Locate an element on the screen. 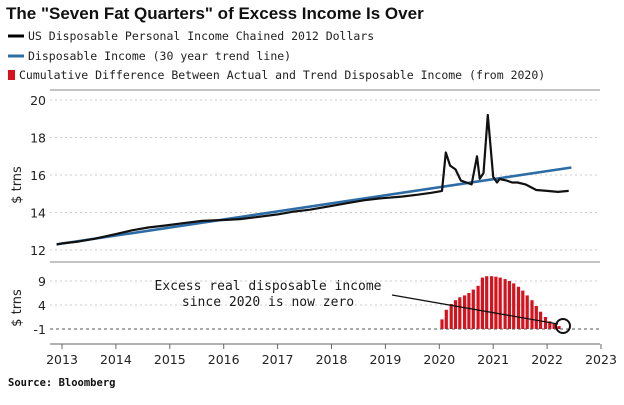 This screenshot has width=624, height=405. source-label: Source: Bloomberg is located at coordinates (61, 383).